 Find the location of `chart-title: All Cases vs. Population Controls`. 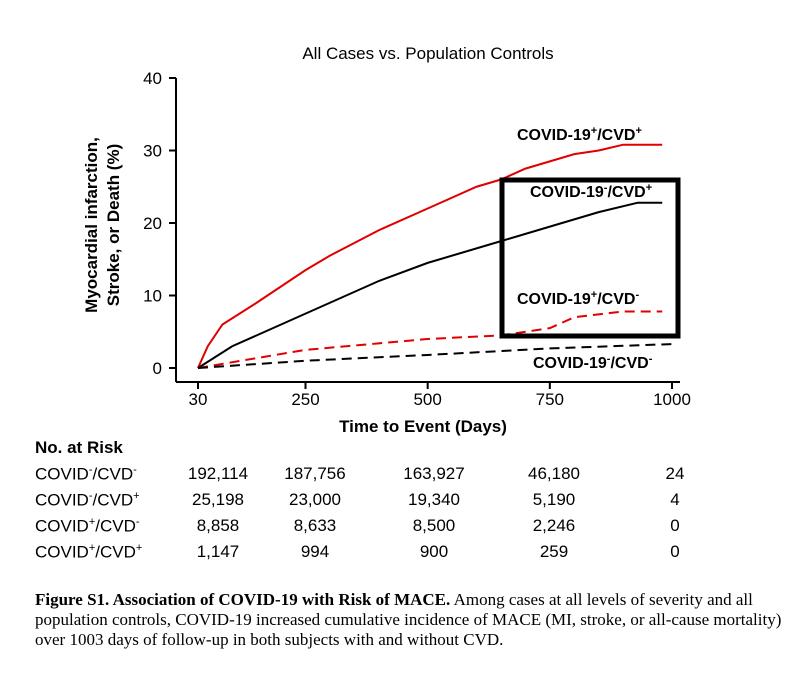

chart-title: All Cases vs. Population Controls is located at coordinates (427, 53).